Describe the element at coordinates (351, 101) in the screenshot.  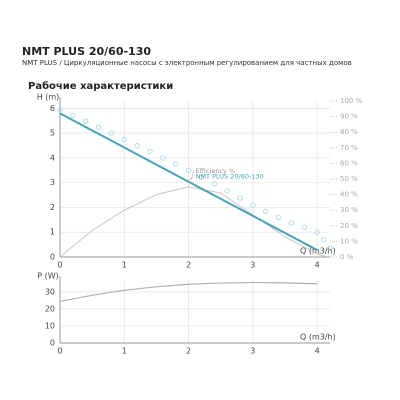
I see `y2-tick-label: 100 %` at that location.